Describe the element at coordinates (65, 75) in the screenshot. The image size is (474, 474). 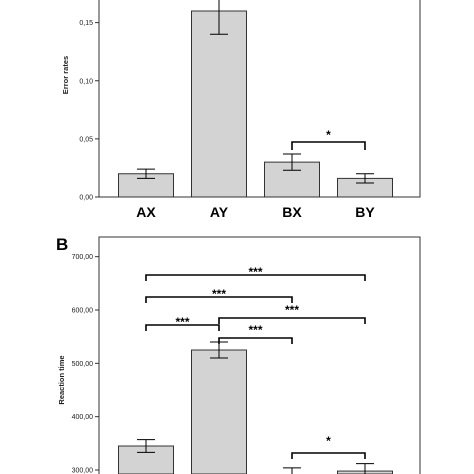
I see `y-axis-label: Error rates` at that location.